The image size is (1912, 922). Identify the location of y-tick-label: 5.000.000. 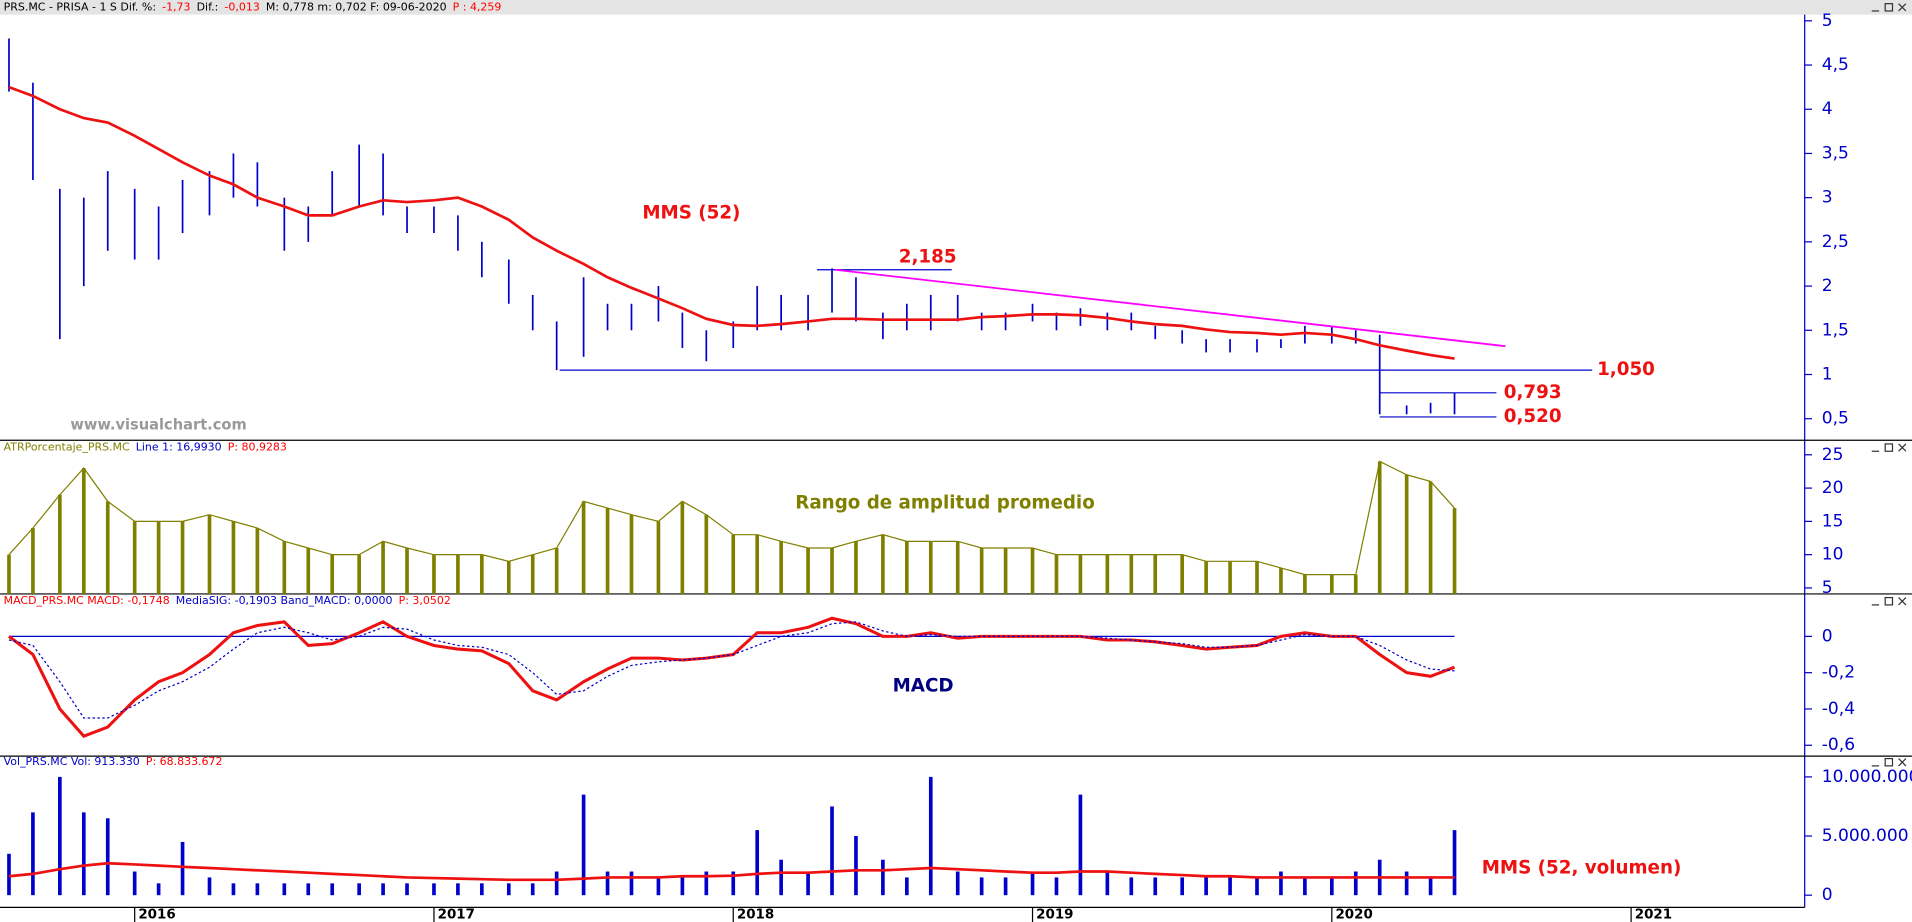
(1865, 836).